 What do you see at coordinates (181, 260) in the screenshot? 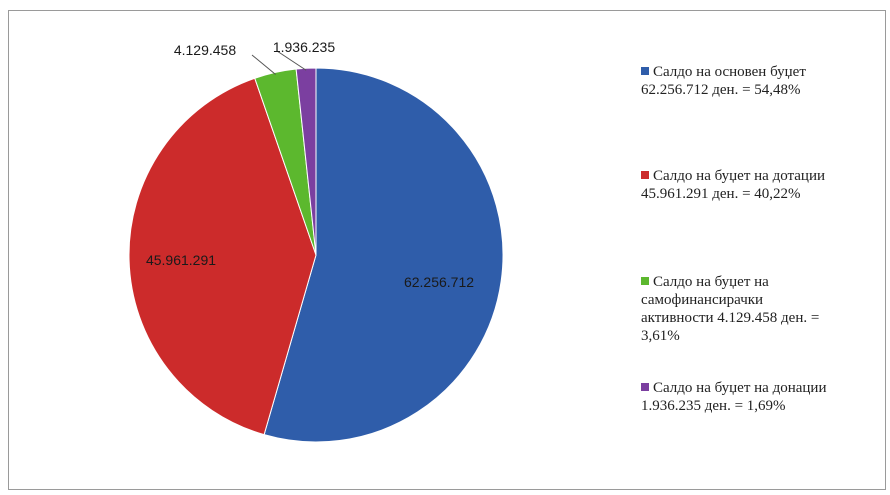
I see `data-label-grants-budget: 45.961.291` at bounding box center [181, 260].